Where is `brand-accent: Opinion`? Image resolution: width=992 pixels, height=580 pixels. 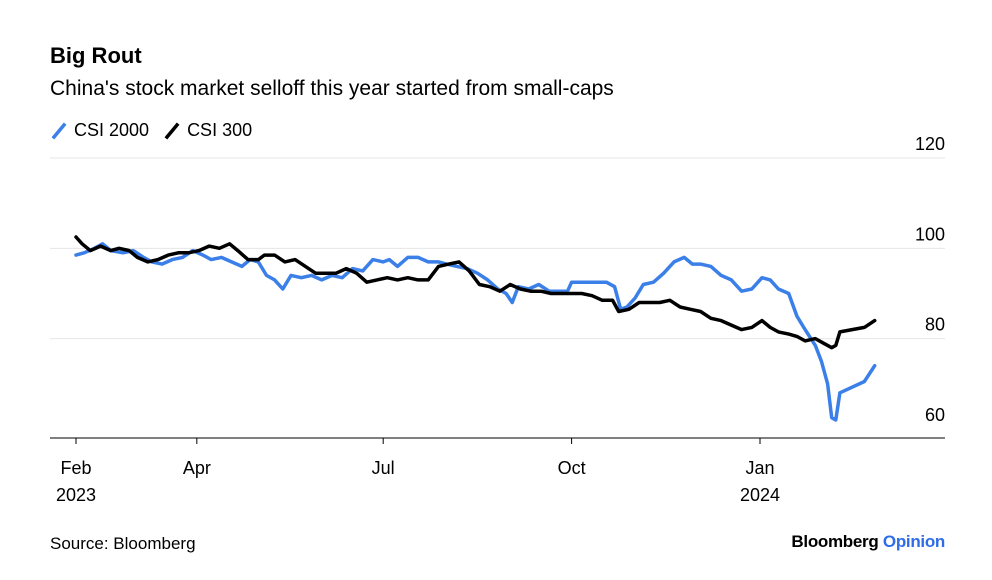
brand-accent: Opinion is located at coordinates (913, 541).